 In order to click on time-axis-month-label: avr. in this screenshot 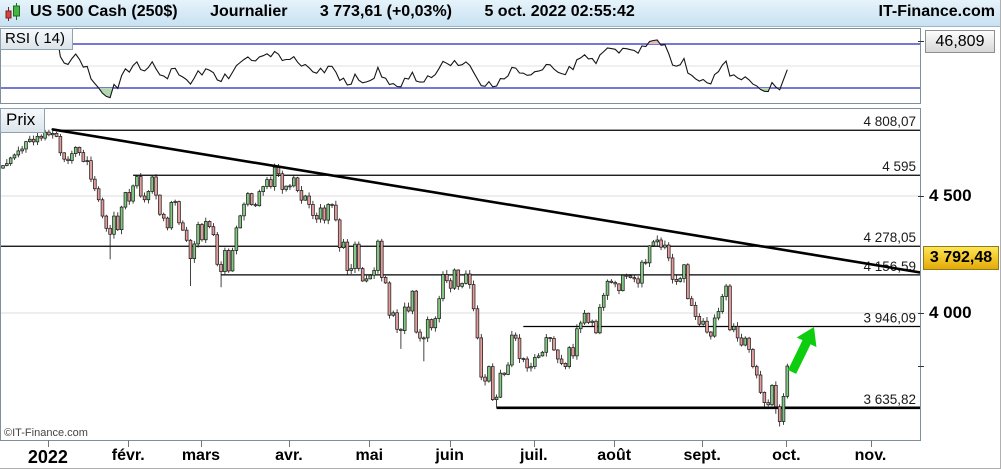, I will do `click(289, 455)`.